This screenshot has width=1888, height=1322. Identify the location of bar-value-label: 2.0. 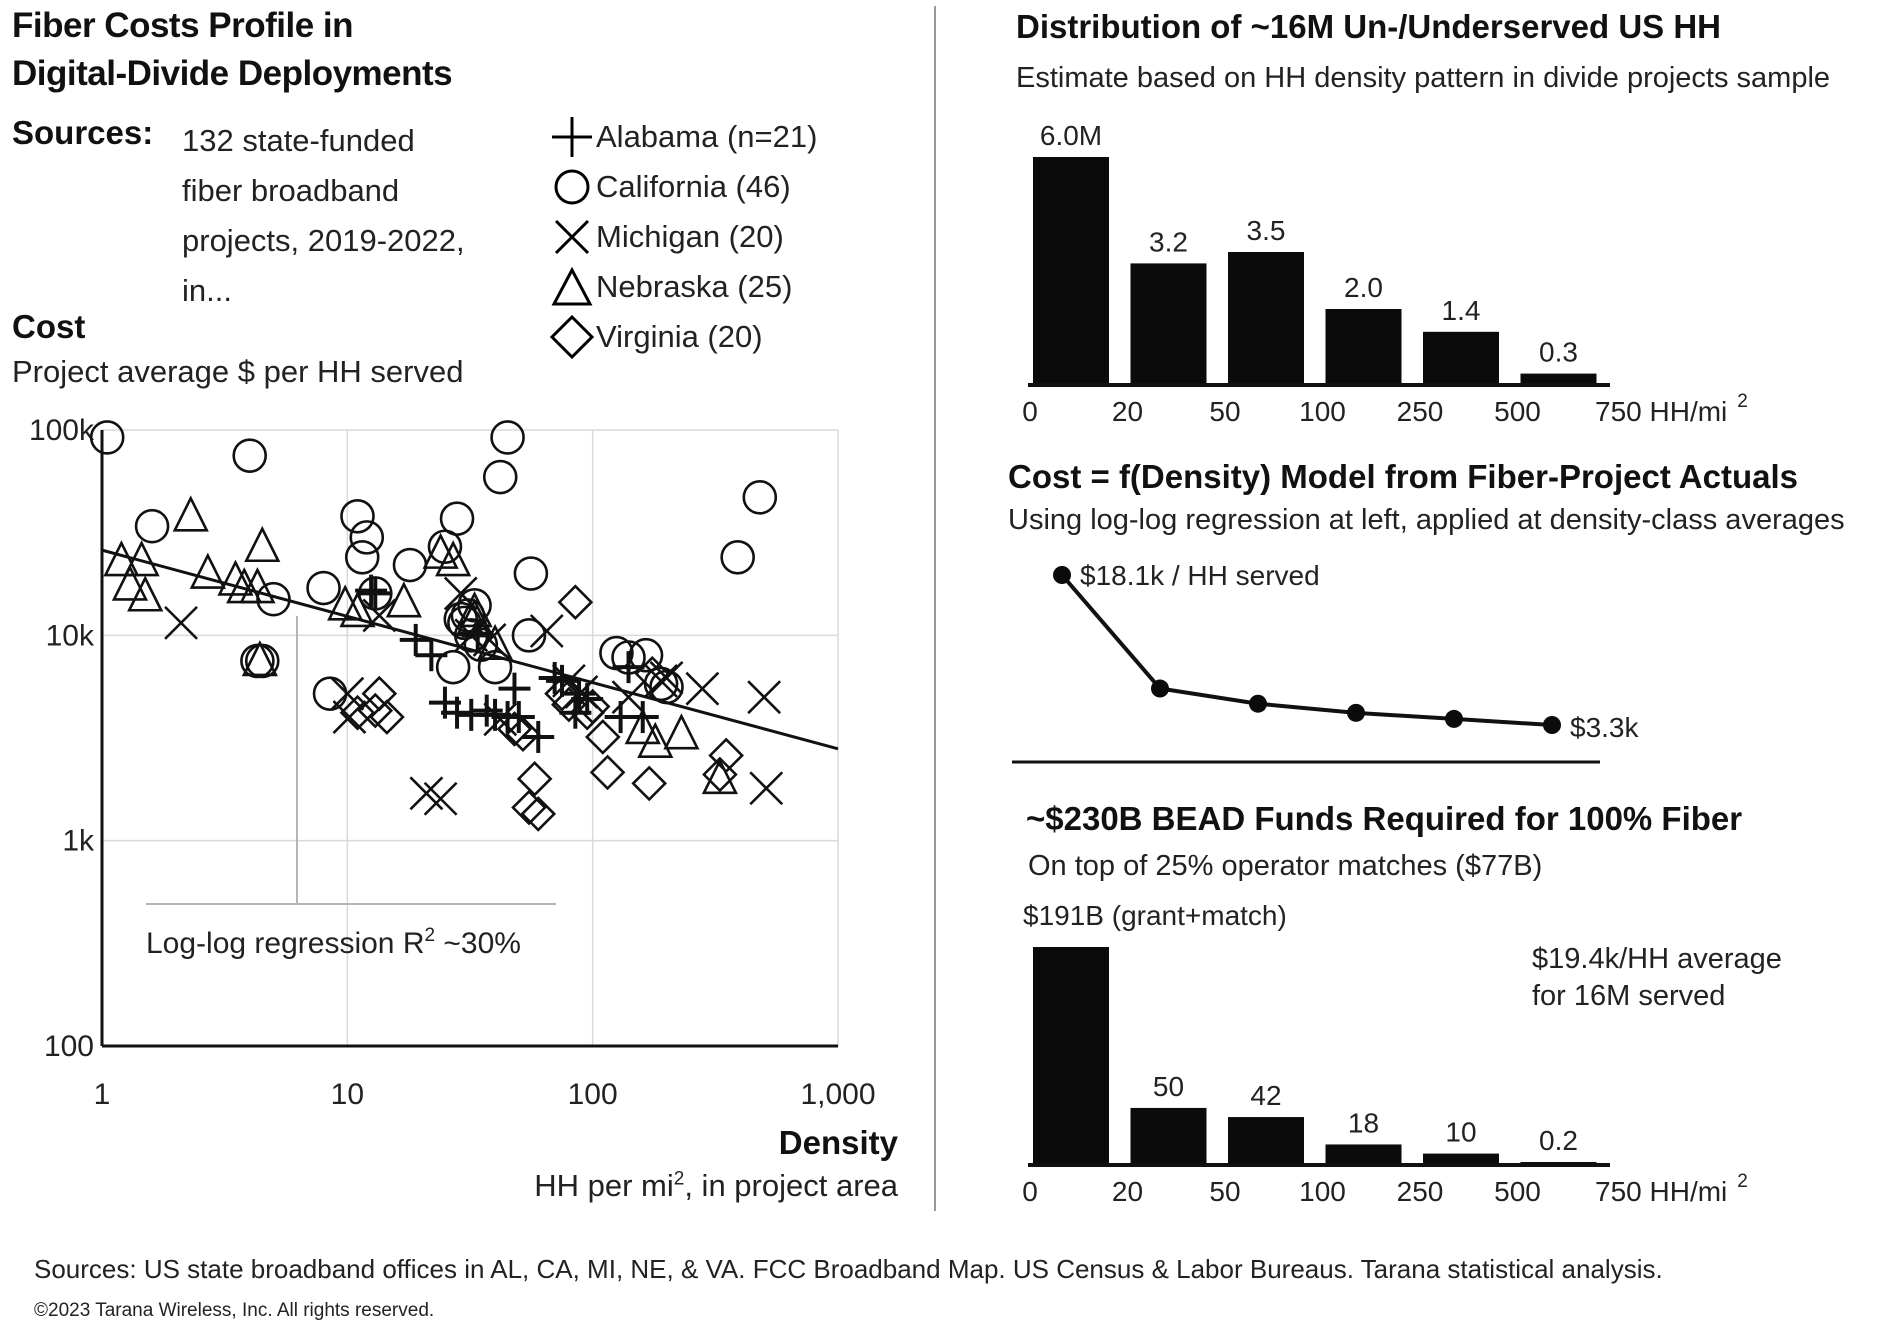
(1363, 287).